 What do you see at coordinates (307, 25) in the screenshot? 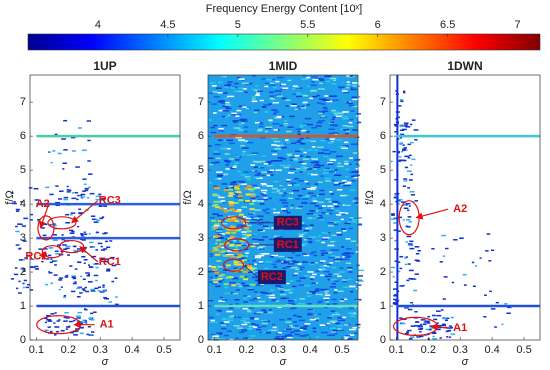
I see `colorbar-tick-label: 5.5` at bounding box center [307, 25].